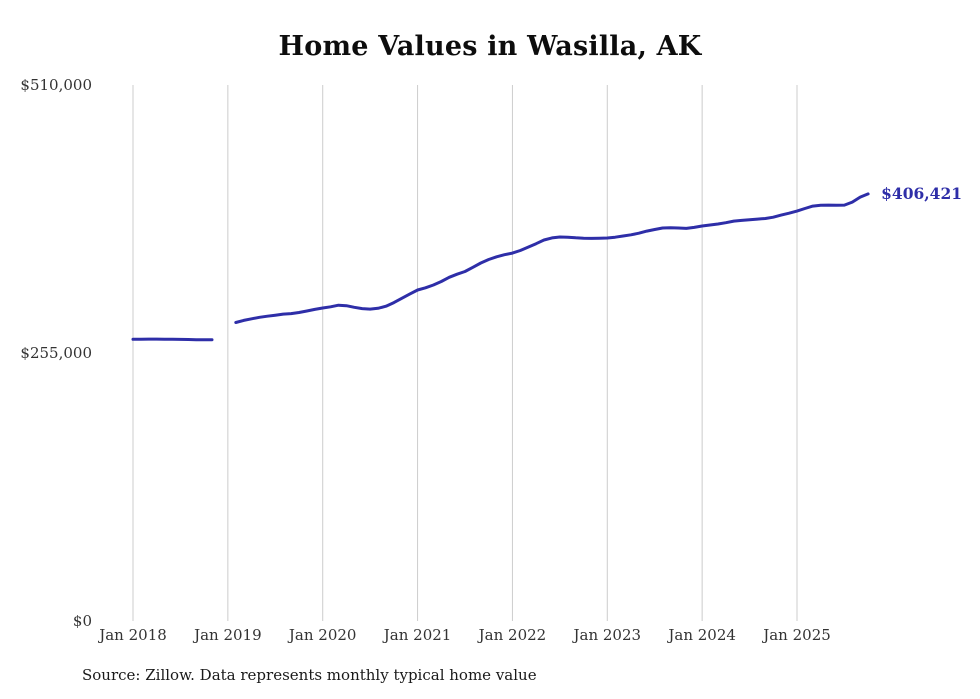  What do you see at coordinates (56, 353) in the screenshot?
I see `y-tick-label: $255,000` at bounding box center [56, 353].